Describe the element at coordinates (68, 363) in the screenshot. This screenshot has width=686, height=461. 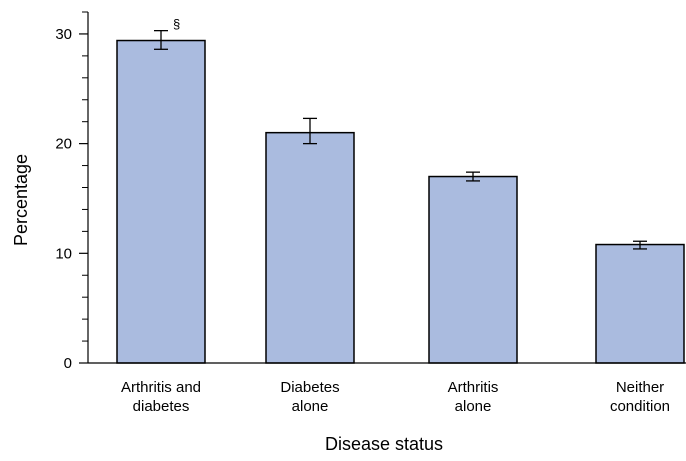
I see `y-tick-label: 0` at that location.